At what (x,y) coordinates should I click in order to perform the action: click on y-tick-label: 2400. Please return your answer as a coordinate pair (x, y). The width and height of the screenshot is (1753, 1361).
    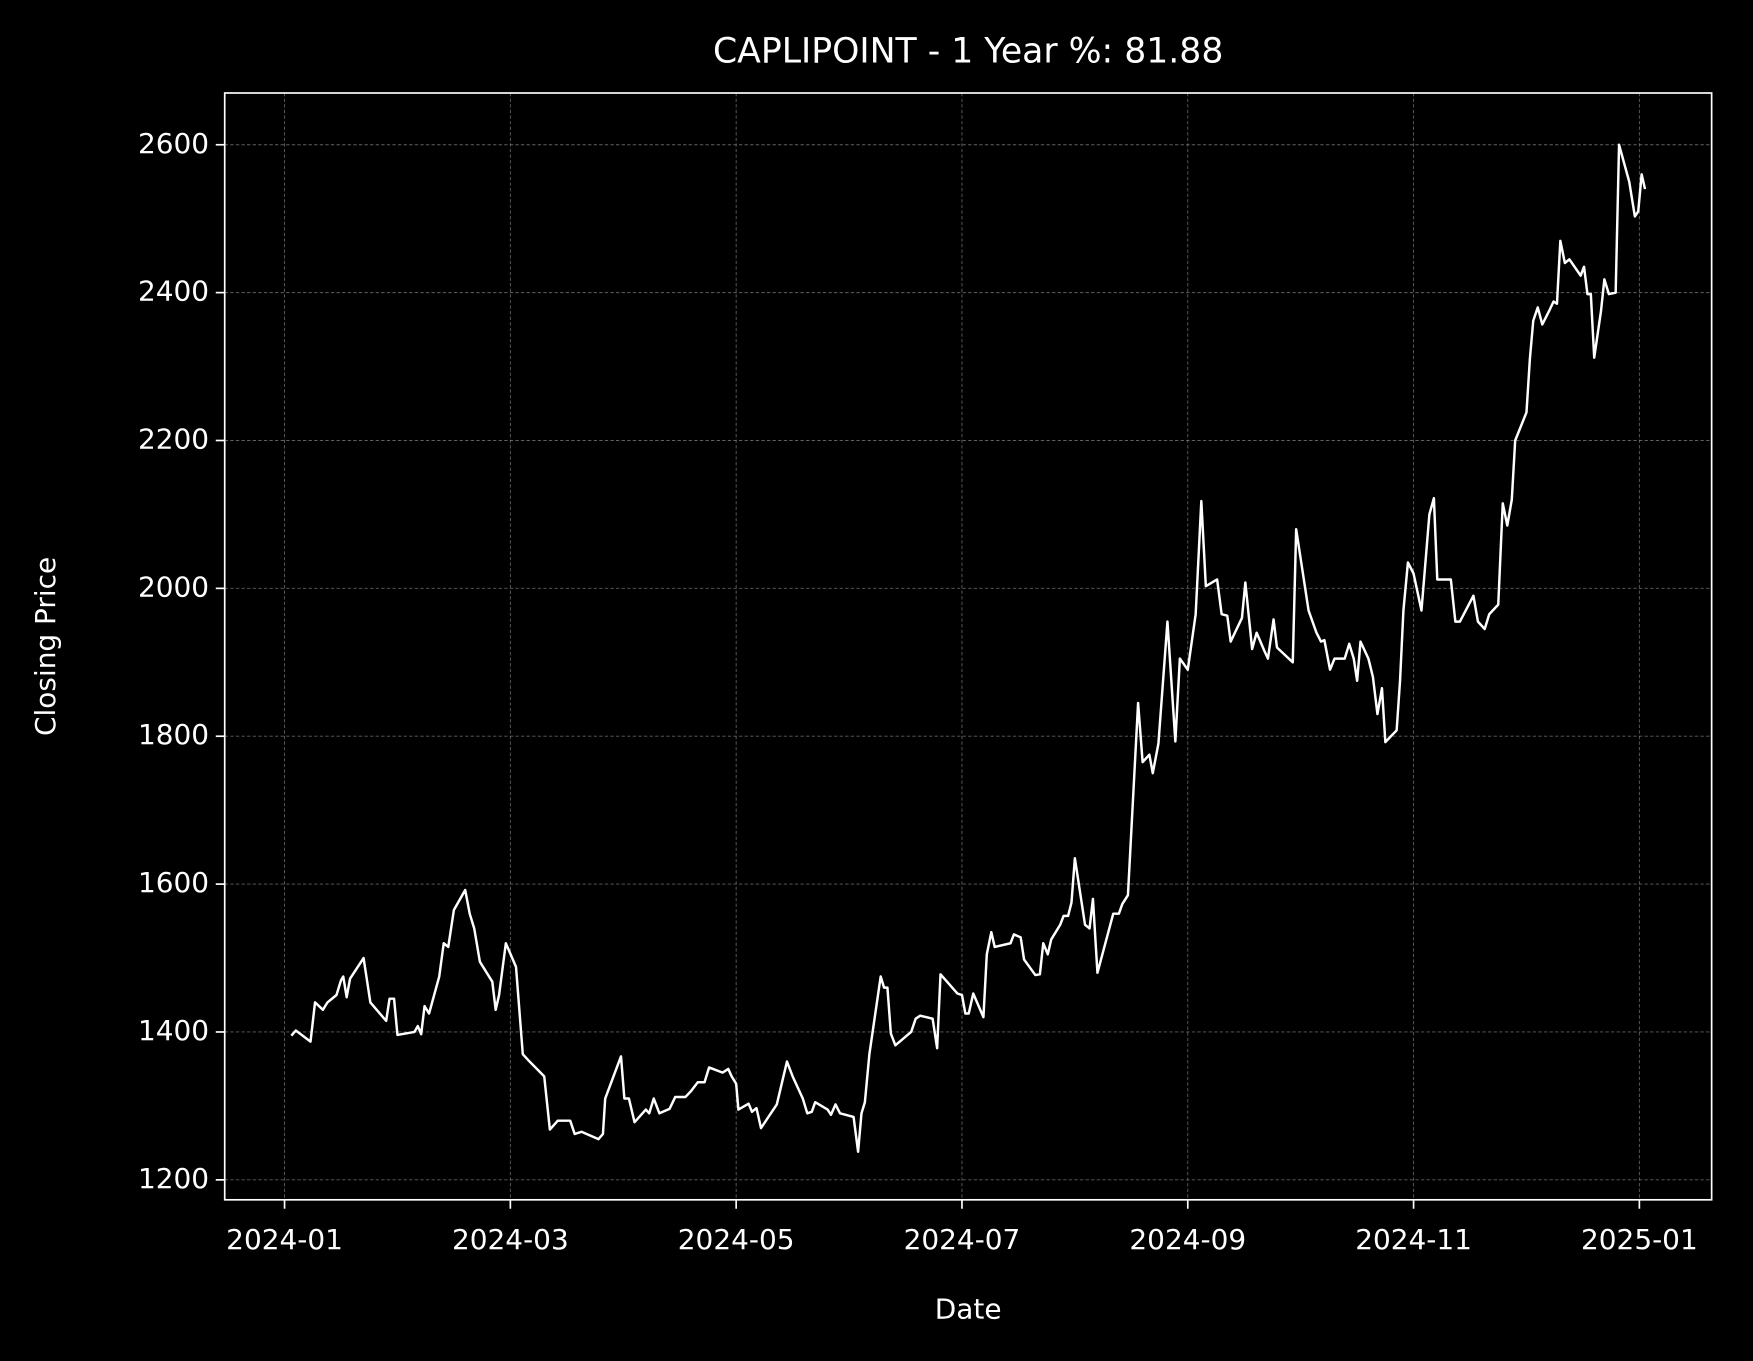
    Looking at the image, I should click on (173, 291).